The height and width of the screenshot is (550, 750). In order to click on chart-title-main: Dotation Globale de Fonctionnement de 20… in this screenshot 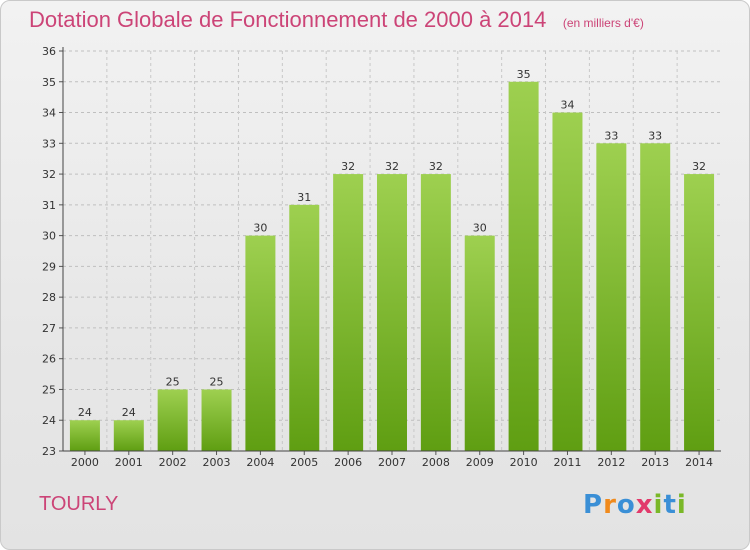, I will do `click(288, 19)`.